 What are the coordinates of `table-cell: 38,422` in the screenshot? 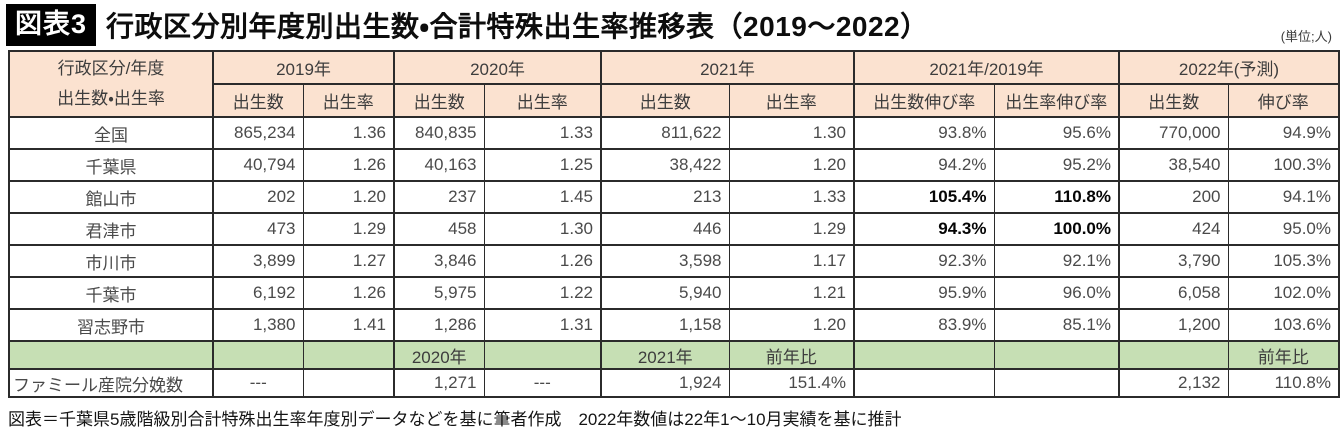 It's located at (665, 165).